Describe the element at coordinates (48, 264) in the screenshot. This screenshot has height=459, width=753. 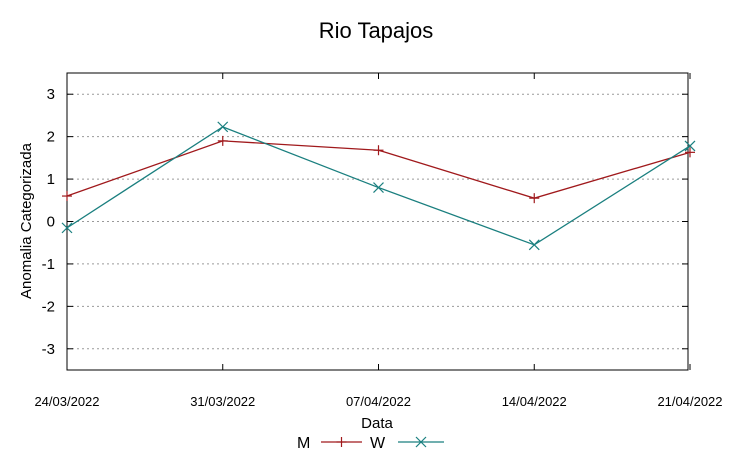
I see `y-tick-label: -1` at that location.